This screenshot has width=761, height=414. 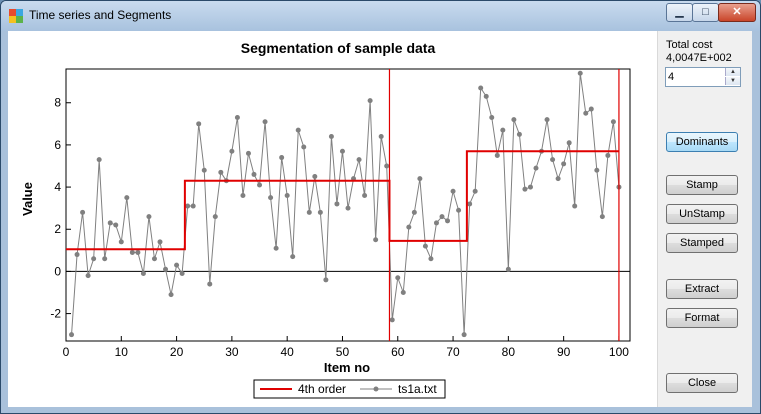 What do you see at coordinates (564, 352) in the screenshot?
I see `x-tick-label: 90` at bounding box center [564, 352].